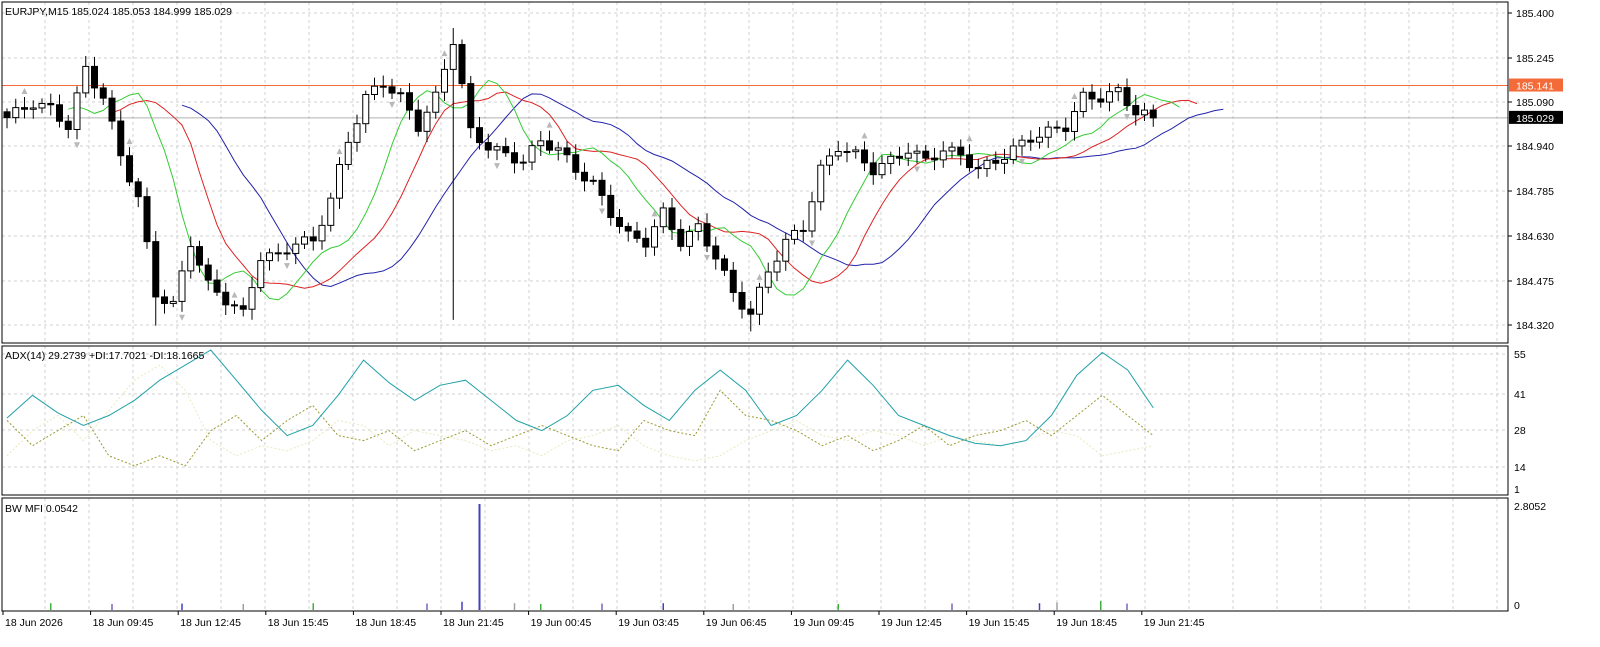 The height and width of the screenshot is (647, 1600). I want to click on adx-y-tick-label: 14, so click(1520, 468).